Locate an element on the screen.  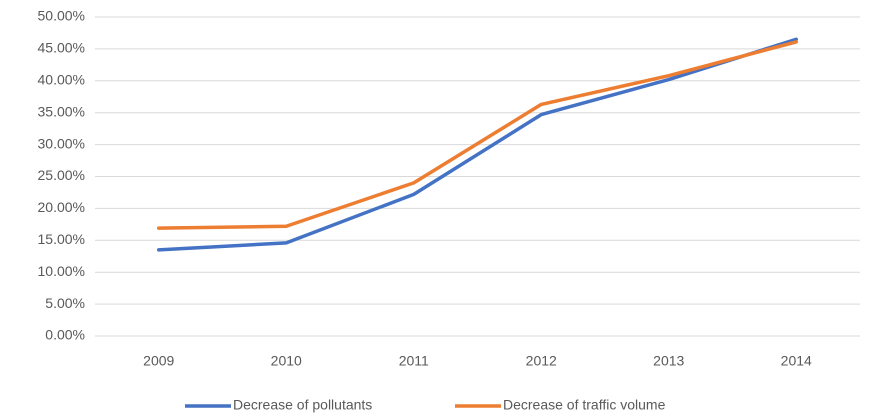
legend-label: Decrease of traffic volume is located at coordinates (584, 405).